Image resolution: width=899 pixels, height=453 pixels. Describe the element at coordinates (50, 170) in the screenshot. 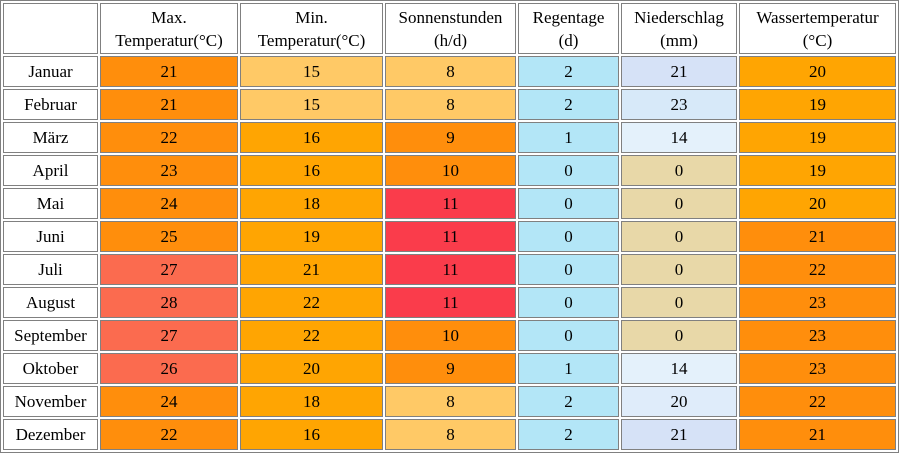

I see `month-cell: April` at that location.